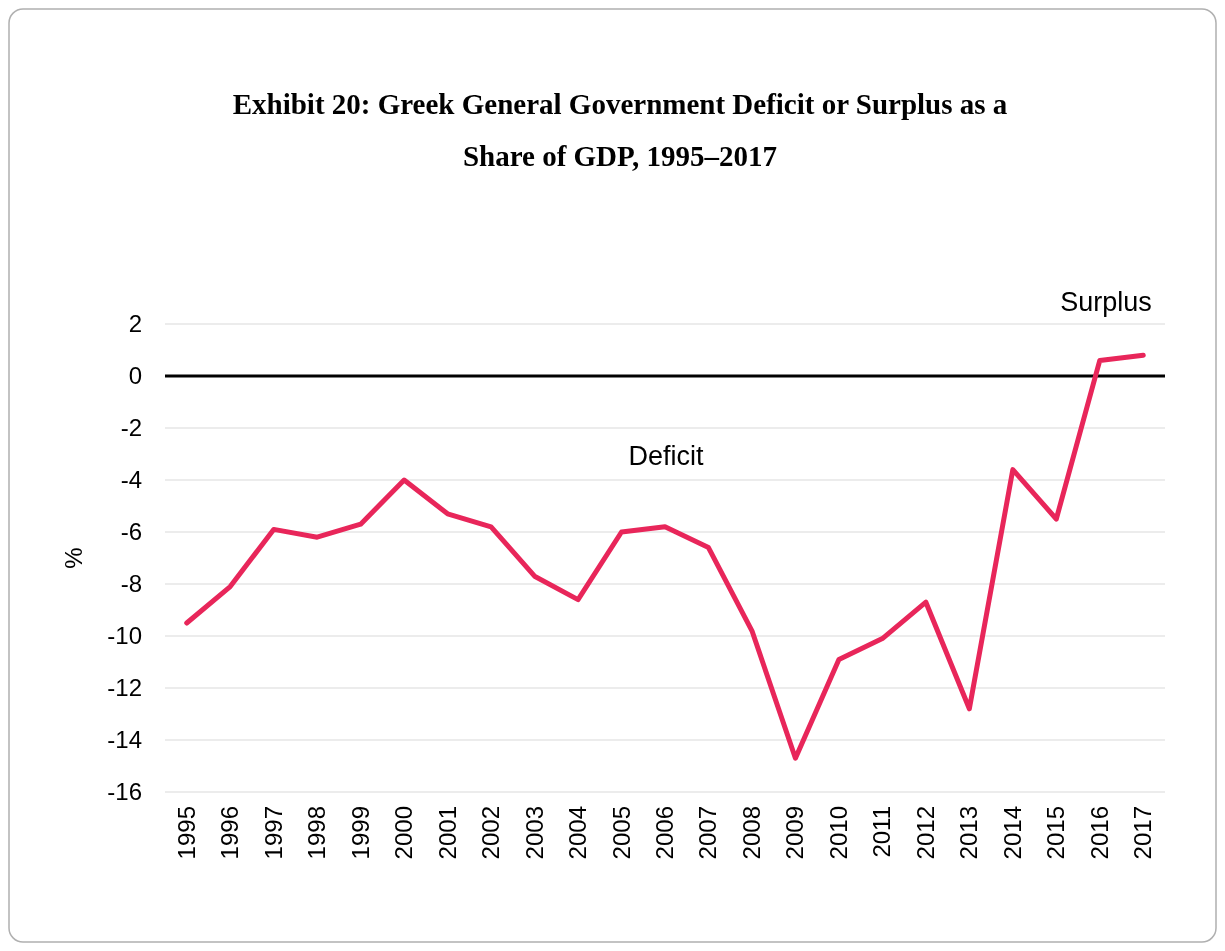 The image size is (1225, 951). I want to click on x-tick-label: 2003, so click(534, 833).